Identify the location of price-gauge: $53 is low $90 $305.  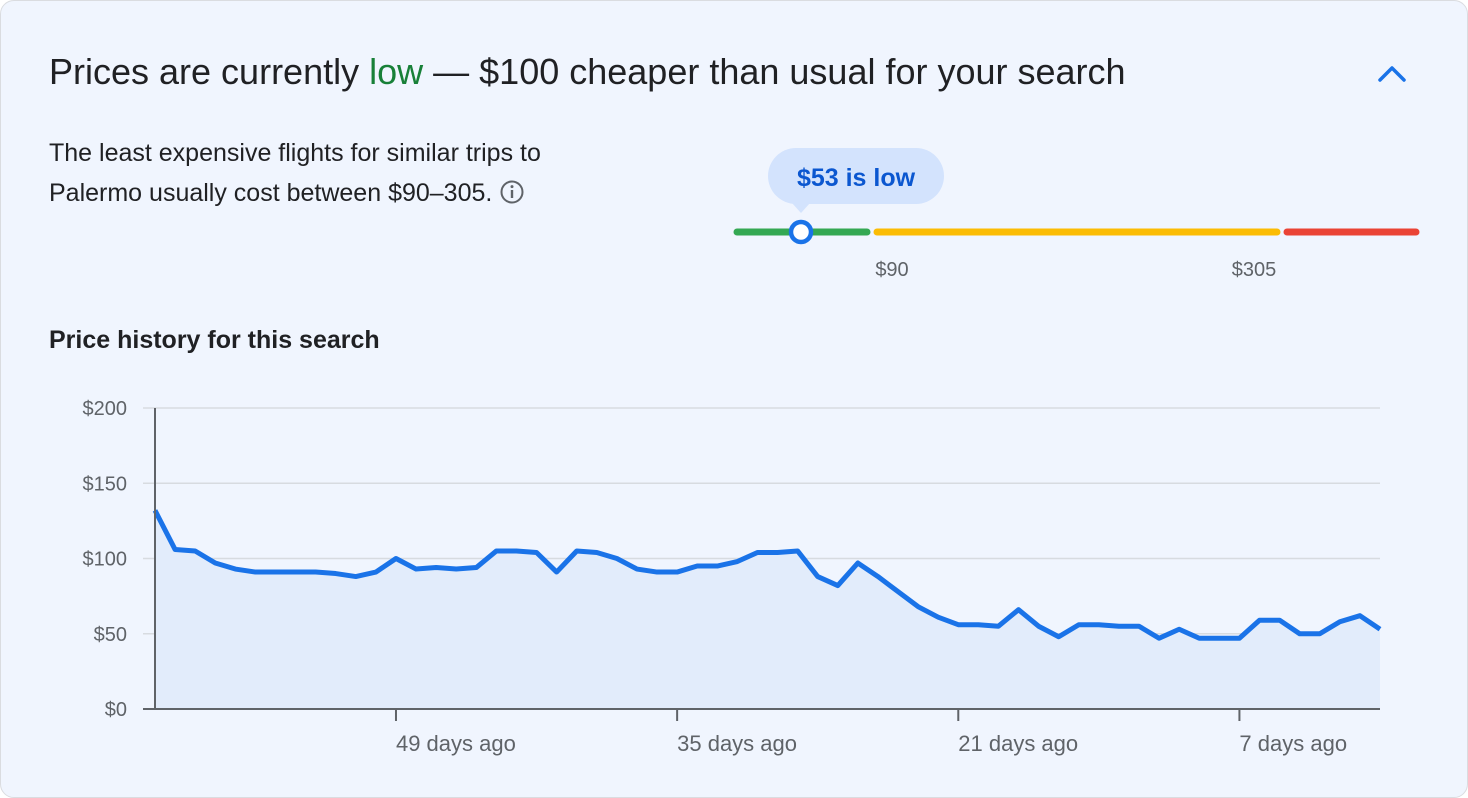
(1076, 214).